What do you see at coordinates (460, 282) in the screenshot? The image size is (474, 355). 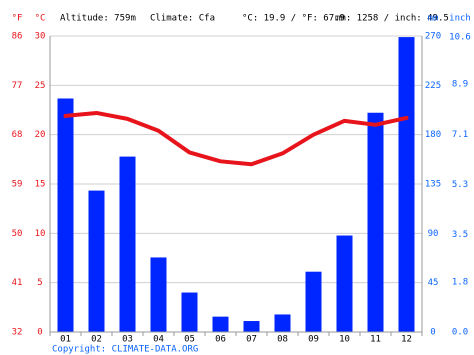 I see `inch-tick-label: 1.8` at bounding box center [460, 282].